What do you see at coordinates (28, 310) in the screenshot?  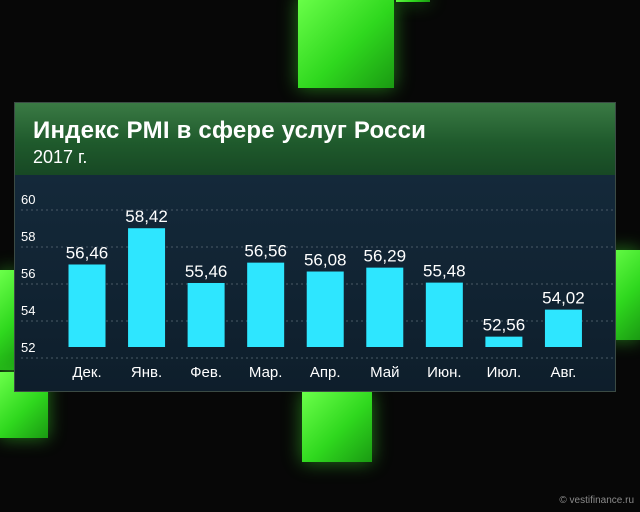 I see `y-tick-label: 54` at bounding box center [28, 310].